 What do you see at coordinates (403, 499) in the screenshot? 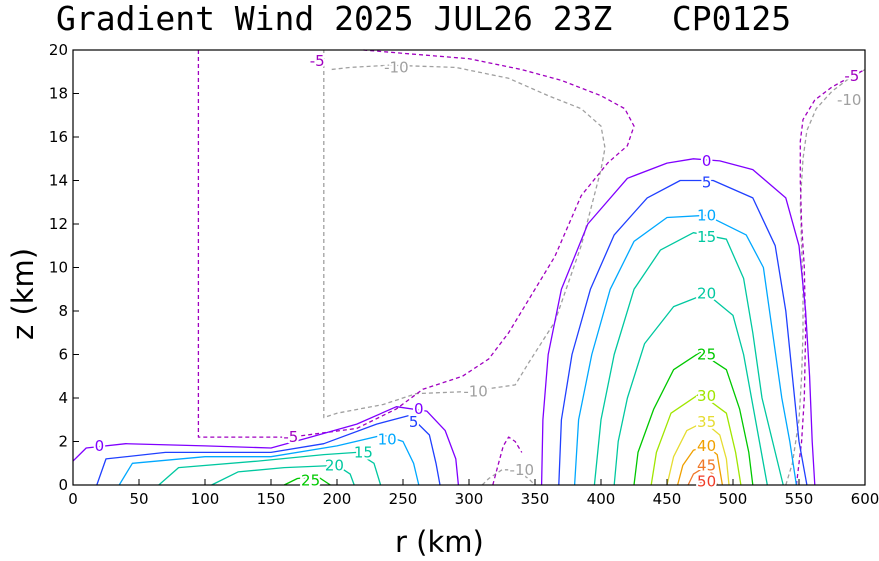
I see `x-tick-label: 250` at bounding box center [403, 499].